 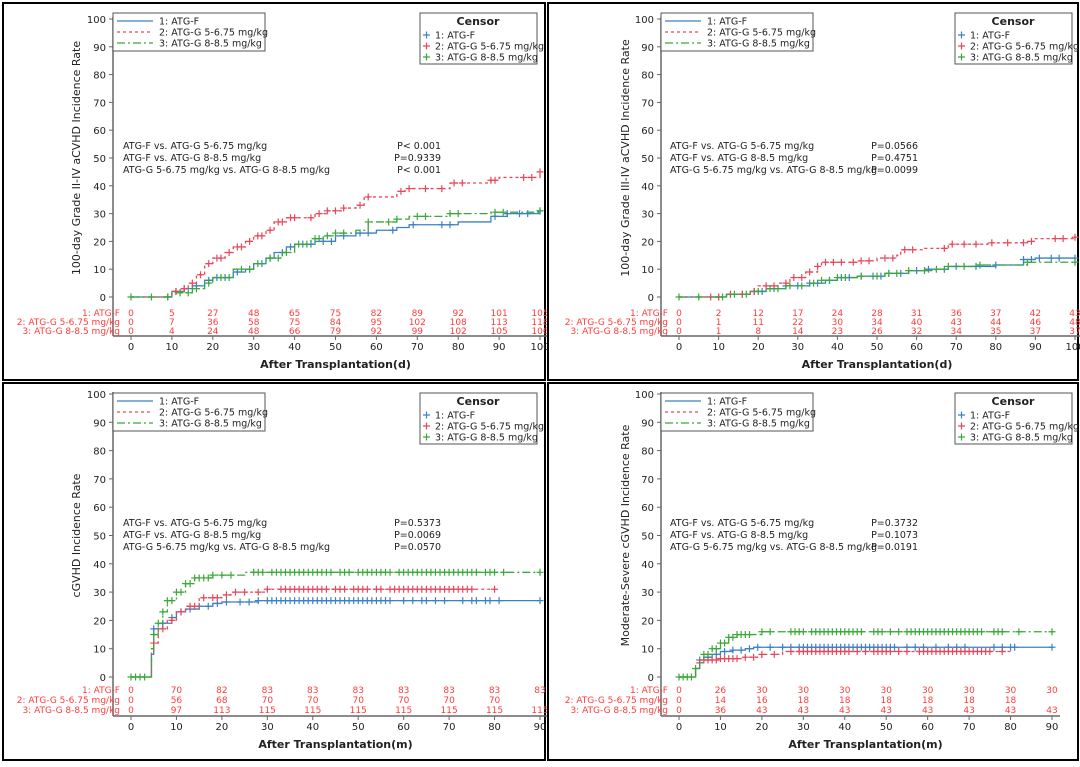 What do you see at coordinates (210, 424) in the screenshot?
I see `legend-label: 3: ATG-G 8-8.5 mg/kg` at bounding box center [210, 424].